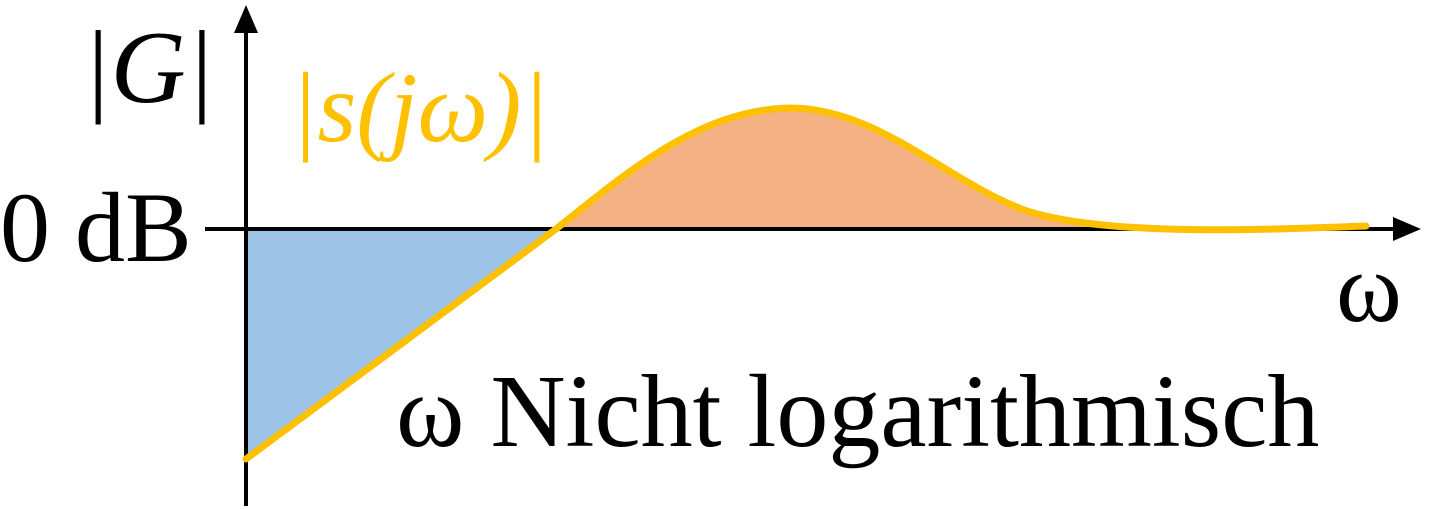 Image resolution: width=1431 pixels, height=509 pixels. Describe the element at coordinates (1369, 287) in the screenshot. I see `x-axis-label: ω` at that location.